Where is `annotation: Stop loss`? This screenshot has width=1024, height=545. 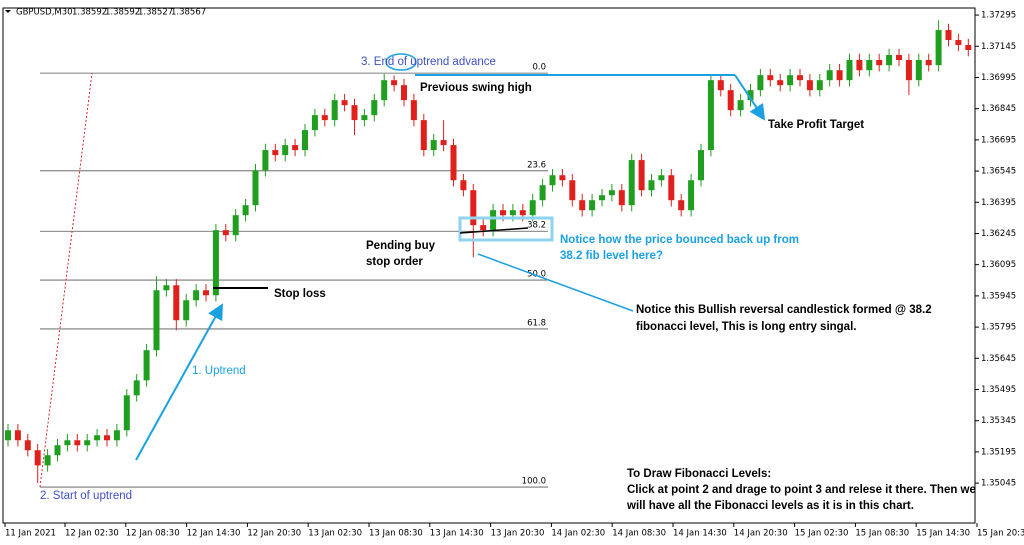 annotation: Stop loss is located at coordinates (300, 294).